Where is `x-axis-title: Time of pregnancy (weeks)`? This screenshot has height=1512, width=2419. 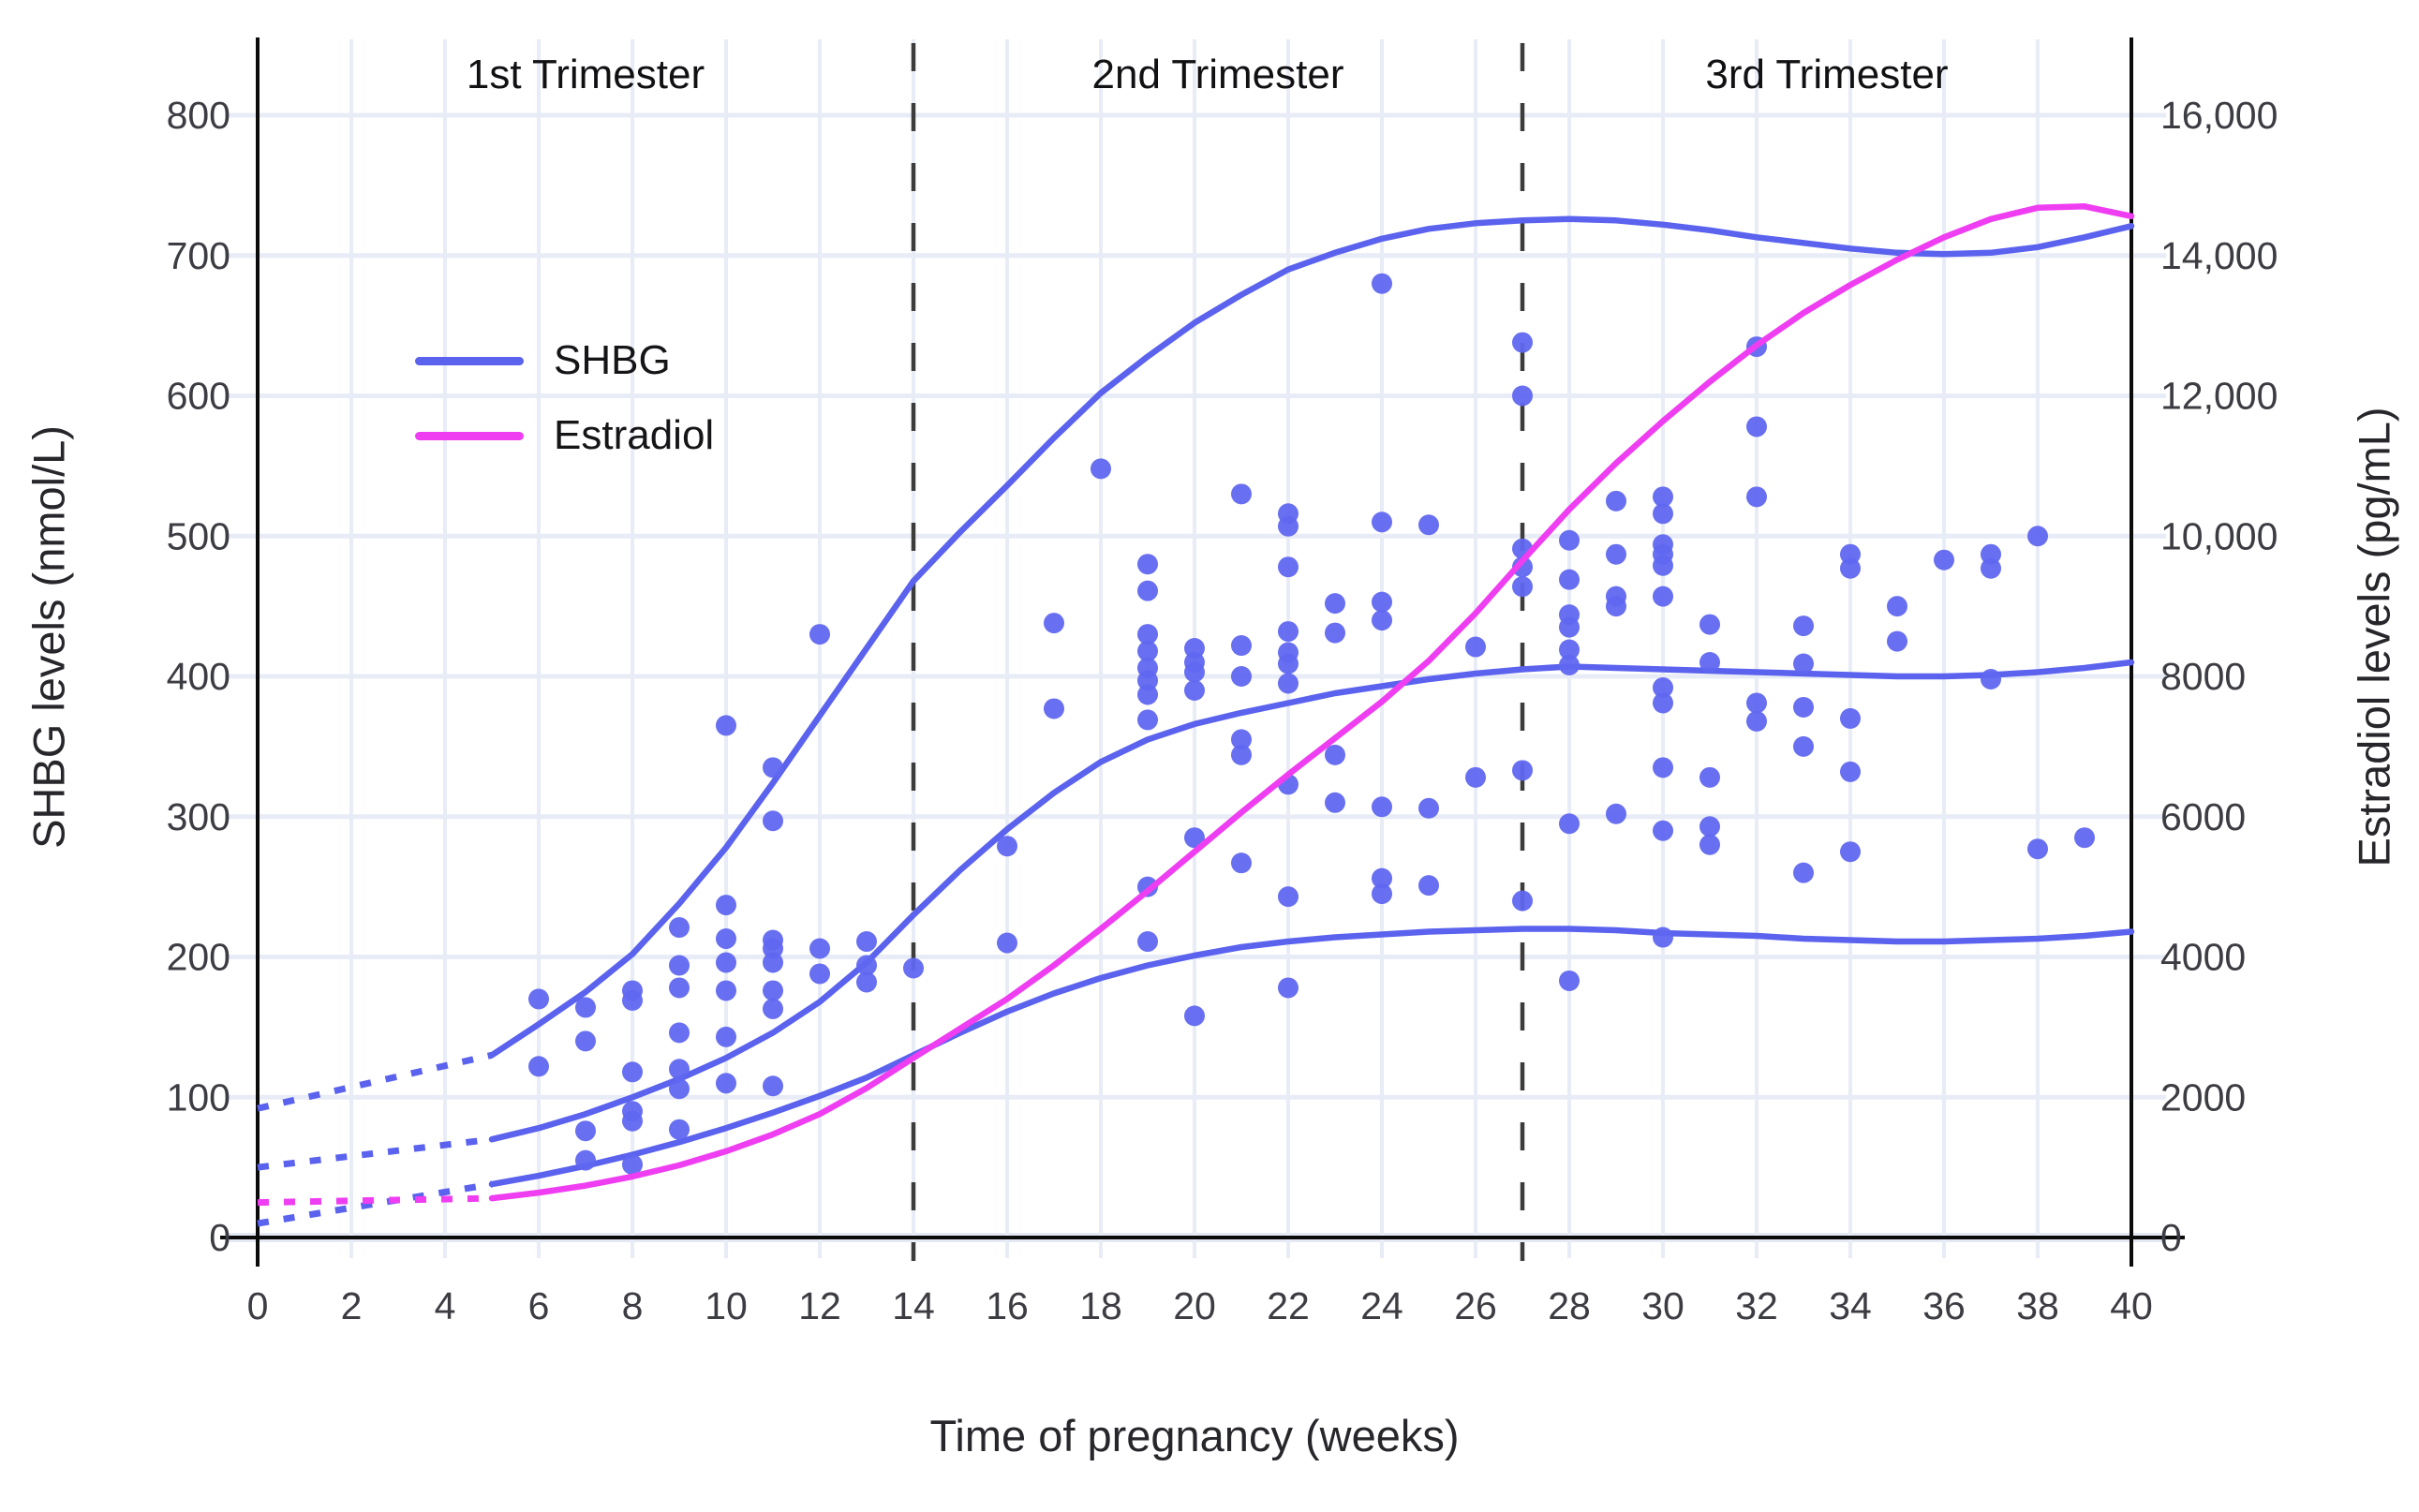
x-axis-title: Time of pregnancy (weeks) is located at coordinates (1194, 1435).